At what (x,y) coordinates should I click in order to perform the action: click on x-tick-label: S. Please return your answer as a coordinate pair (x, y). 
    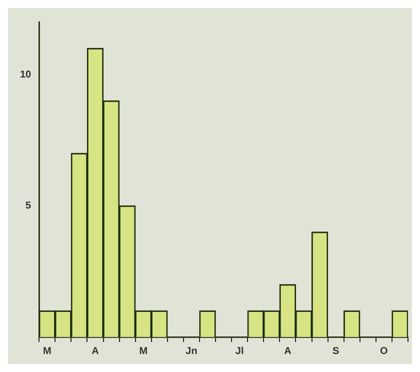
    Looking at the image, I should click on (336, 351).